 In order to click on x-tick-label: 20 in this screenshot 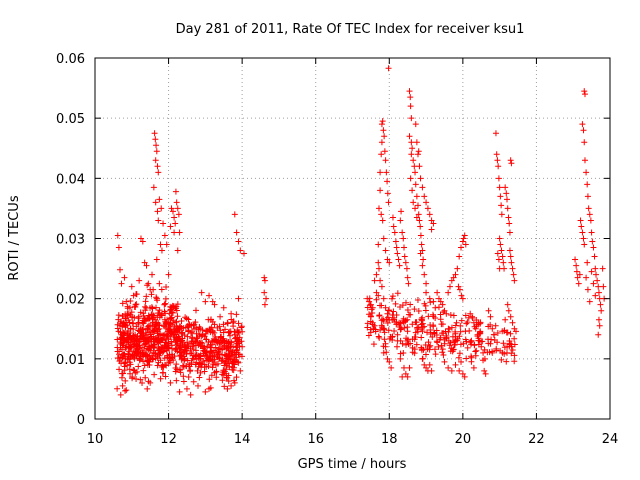, I will do `click(463, 439)`.